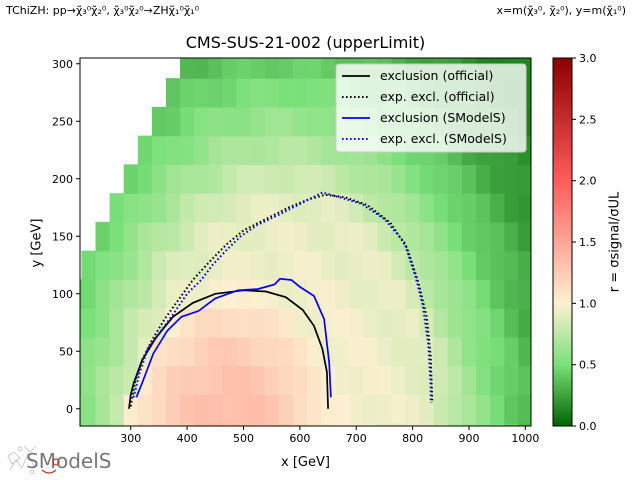 The width and height of the screenshot is (640, 480). Describe the element at coordinates (431, 108) in the screenshot. I see `legend-box` at that location.